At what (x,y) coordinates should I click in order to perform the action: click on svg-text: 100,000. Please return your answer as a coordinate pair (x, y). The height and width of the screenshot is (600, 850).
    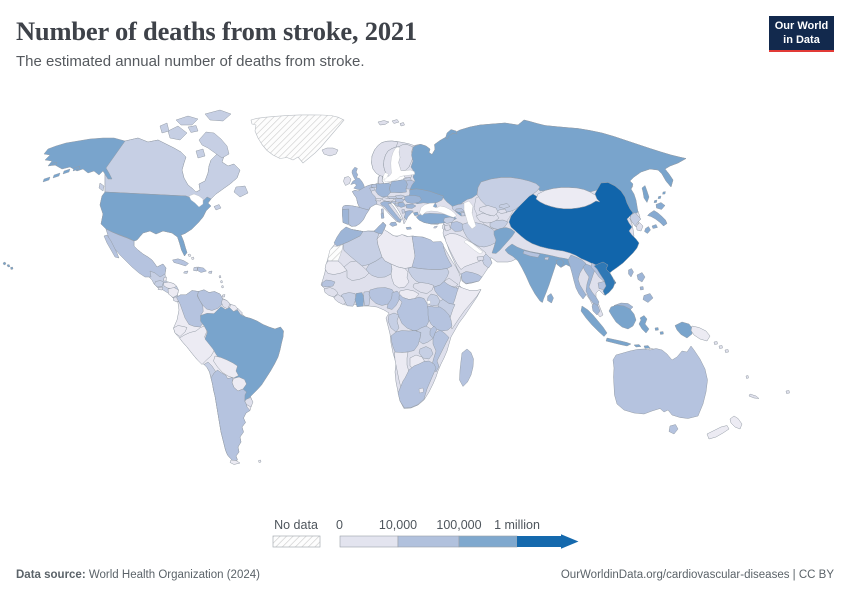
    Looking at the image, I should click on (458, 525).